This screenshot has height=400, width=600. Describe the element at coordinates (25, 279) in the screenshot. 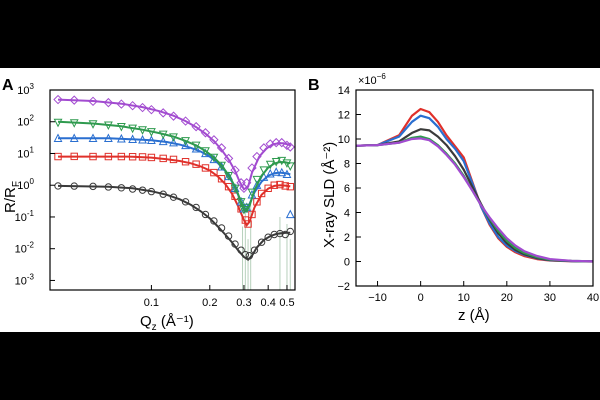

I see `panel-a-y-tick-label: 10⁻³` at that location.